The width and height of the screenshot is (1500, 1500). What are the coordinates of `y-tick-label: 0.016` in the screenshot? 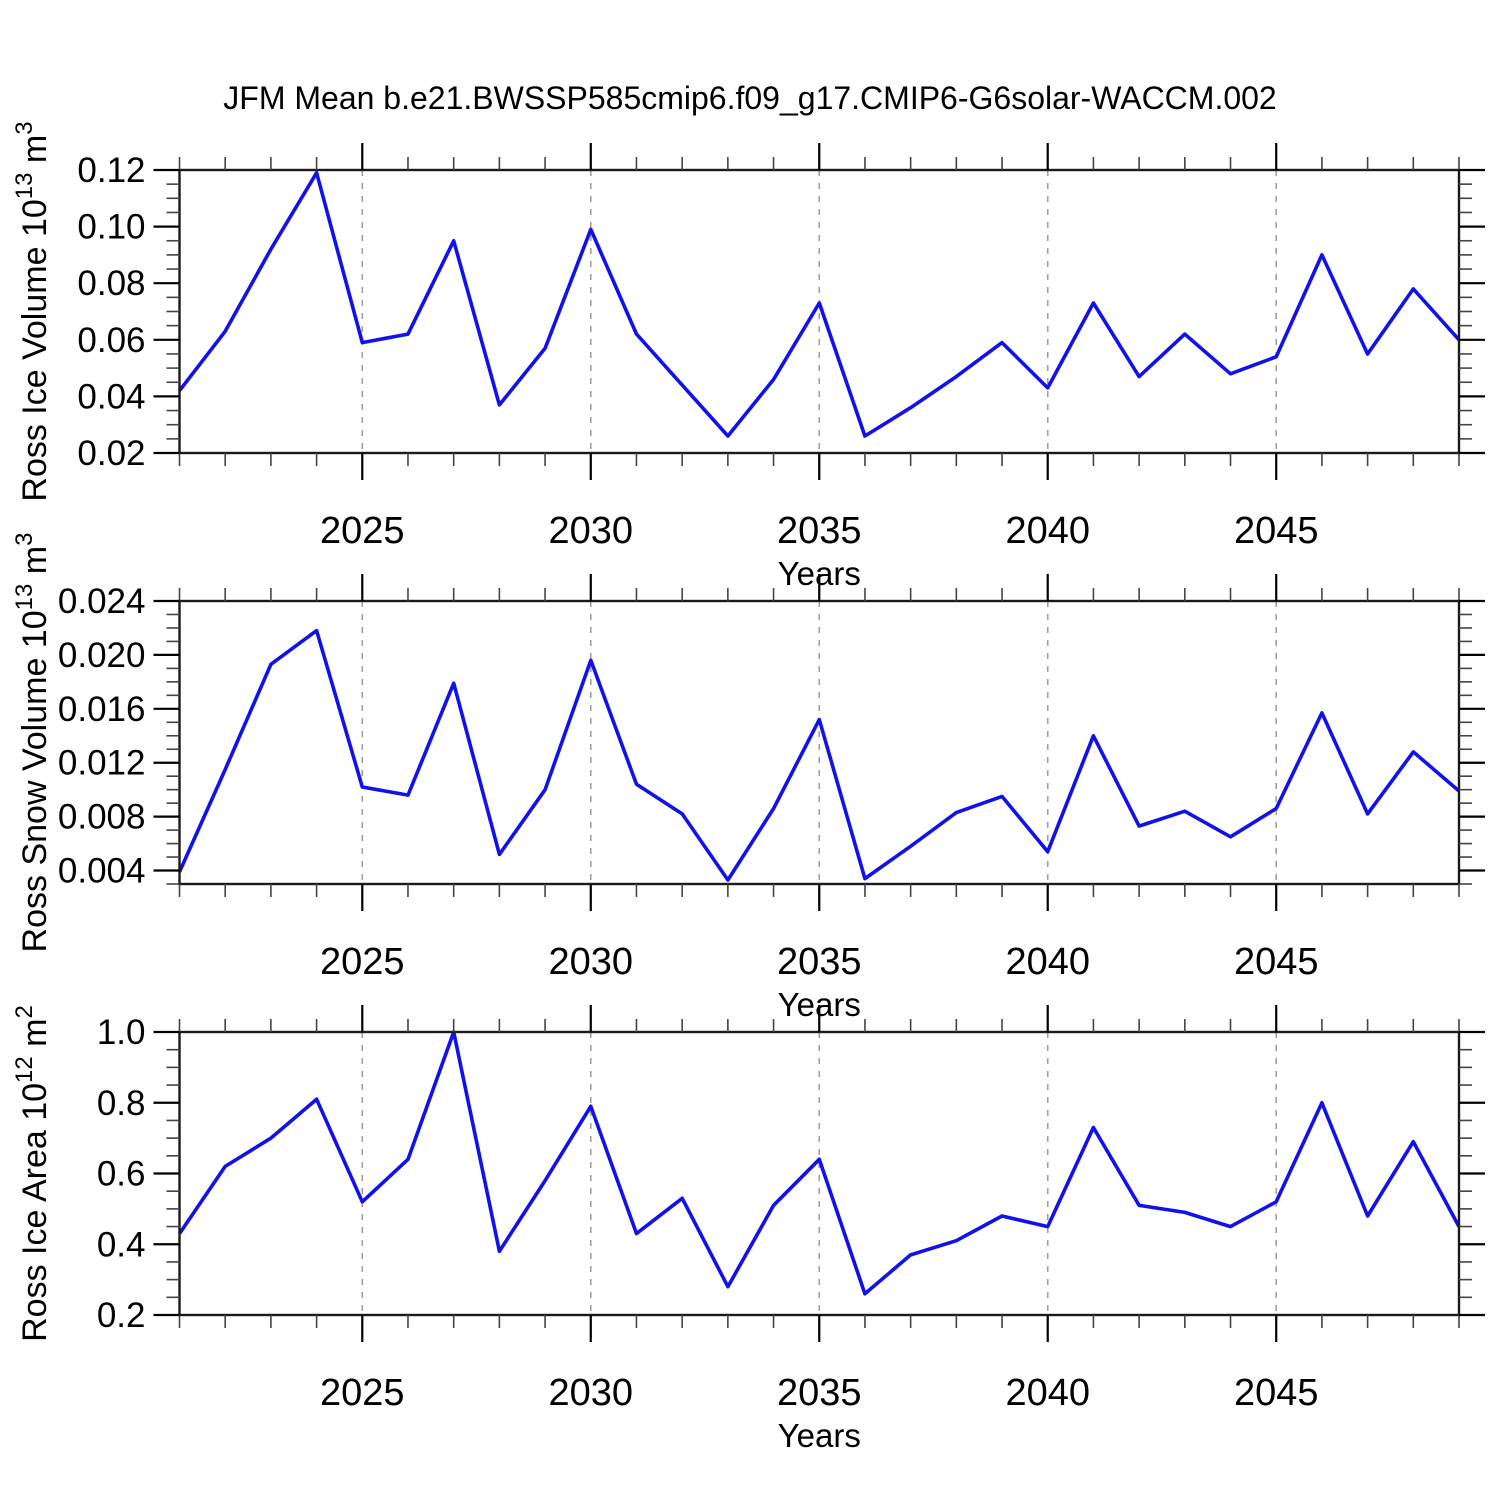 It's located at (102, 709).